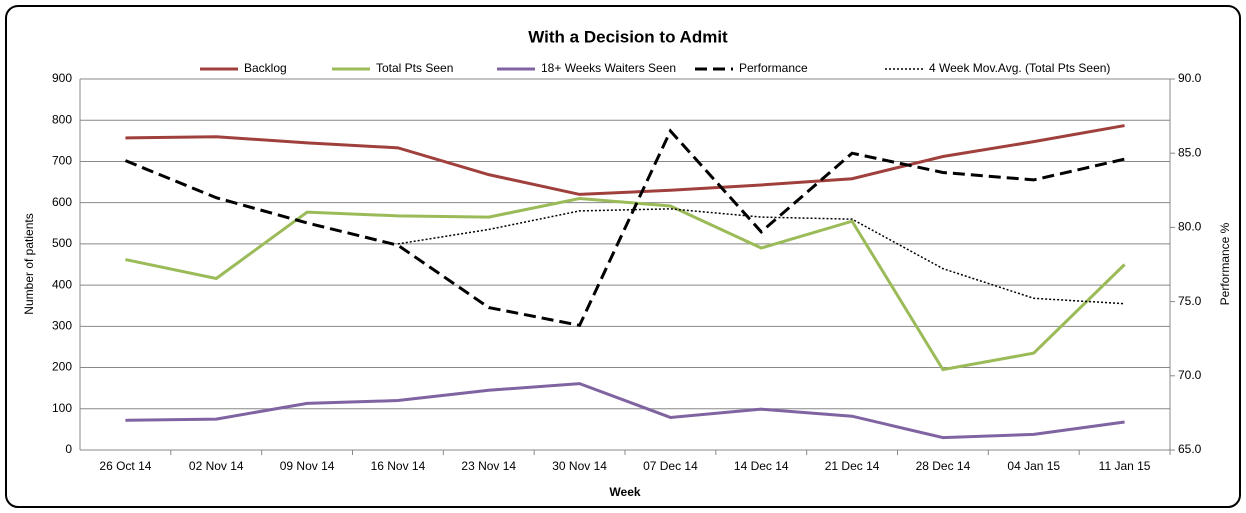 The width and height of the screenshot is (1246, 513). What do you see at coordinates (62, 284) in the screenshot?
I see `y-tick-label: 400` at bounding box center [62, 284].